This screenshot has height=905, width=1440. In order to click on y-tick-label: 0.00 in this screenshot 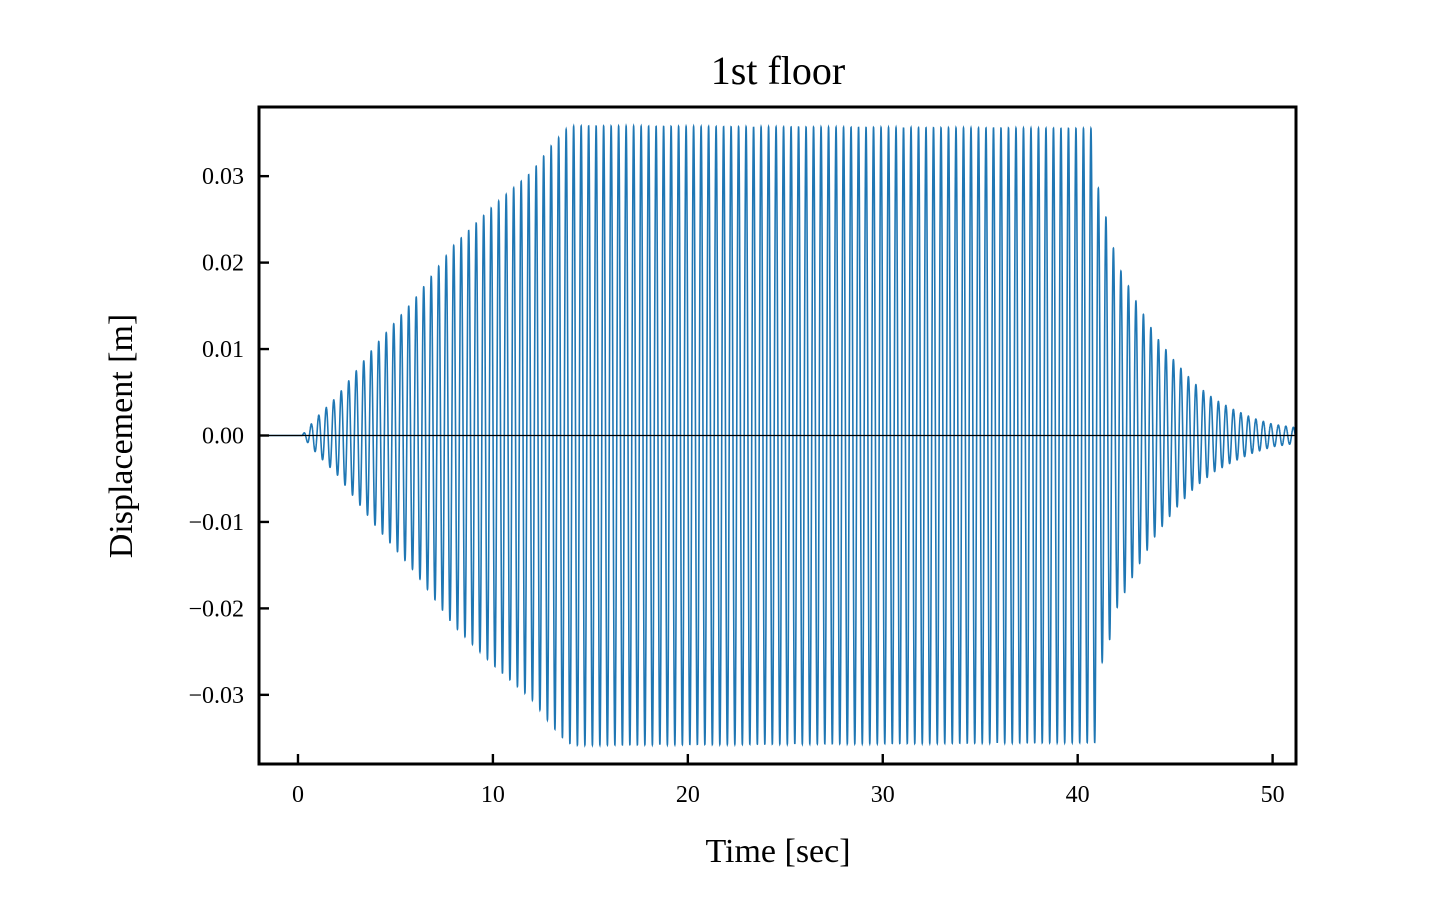, I will do `click(223, 437)`.